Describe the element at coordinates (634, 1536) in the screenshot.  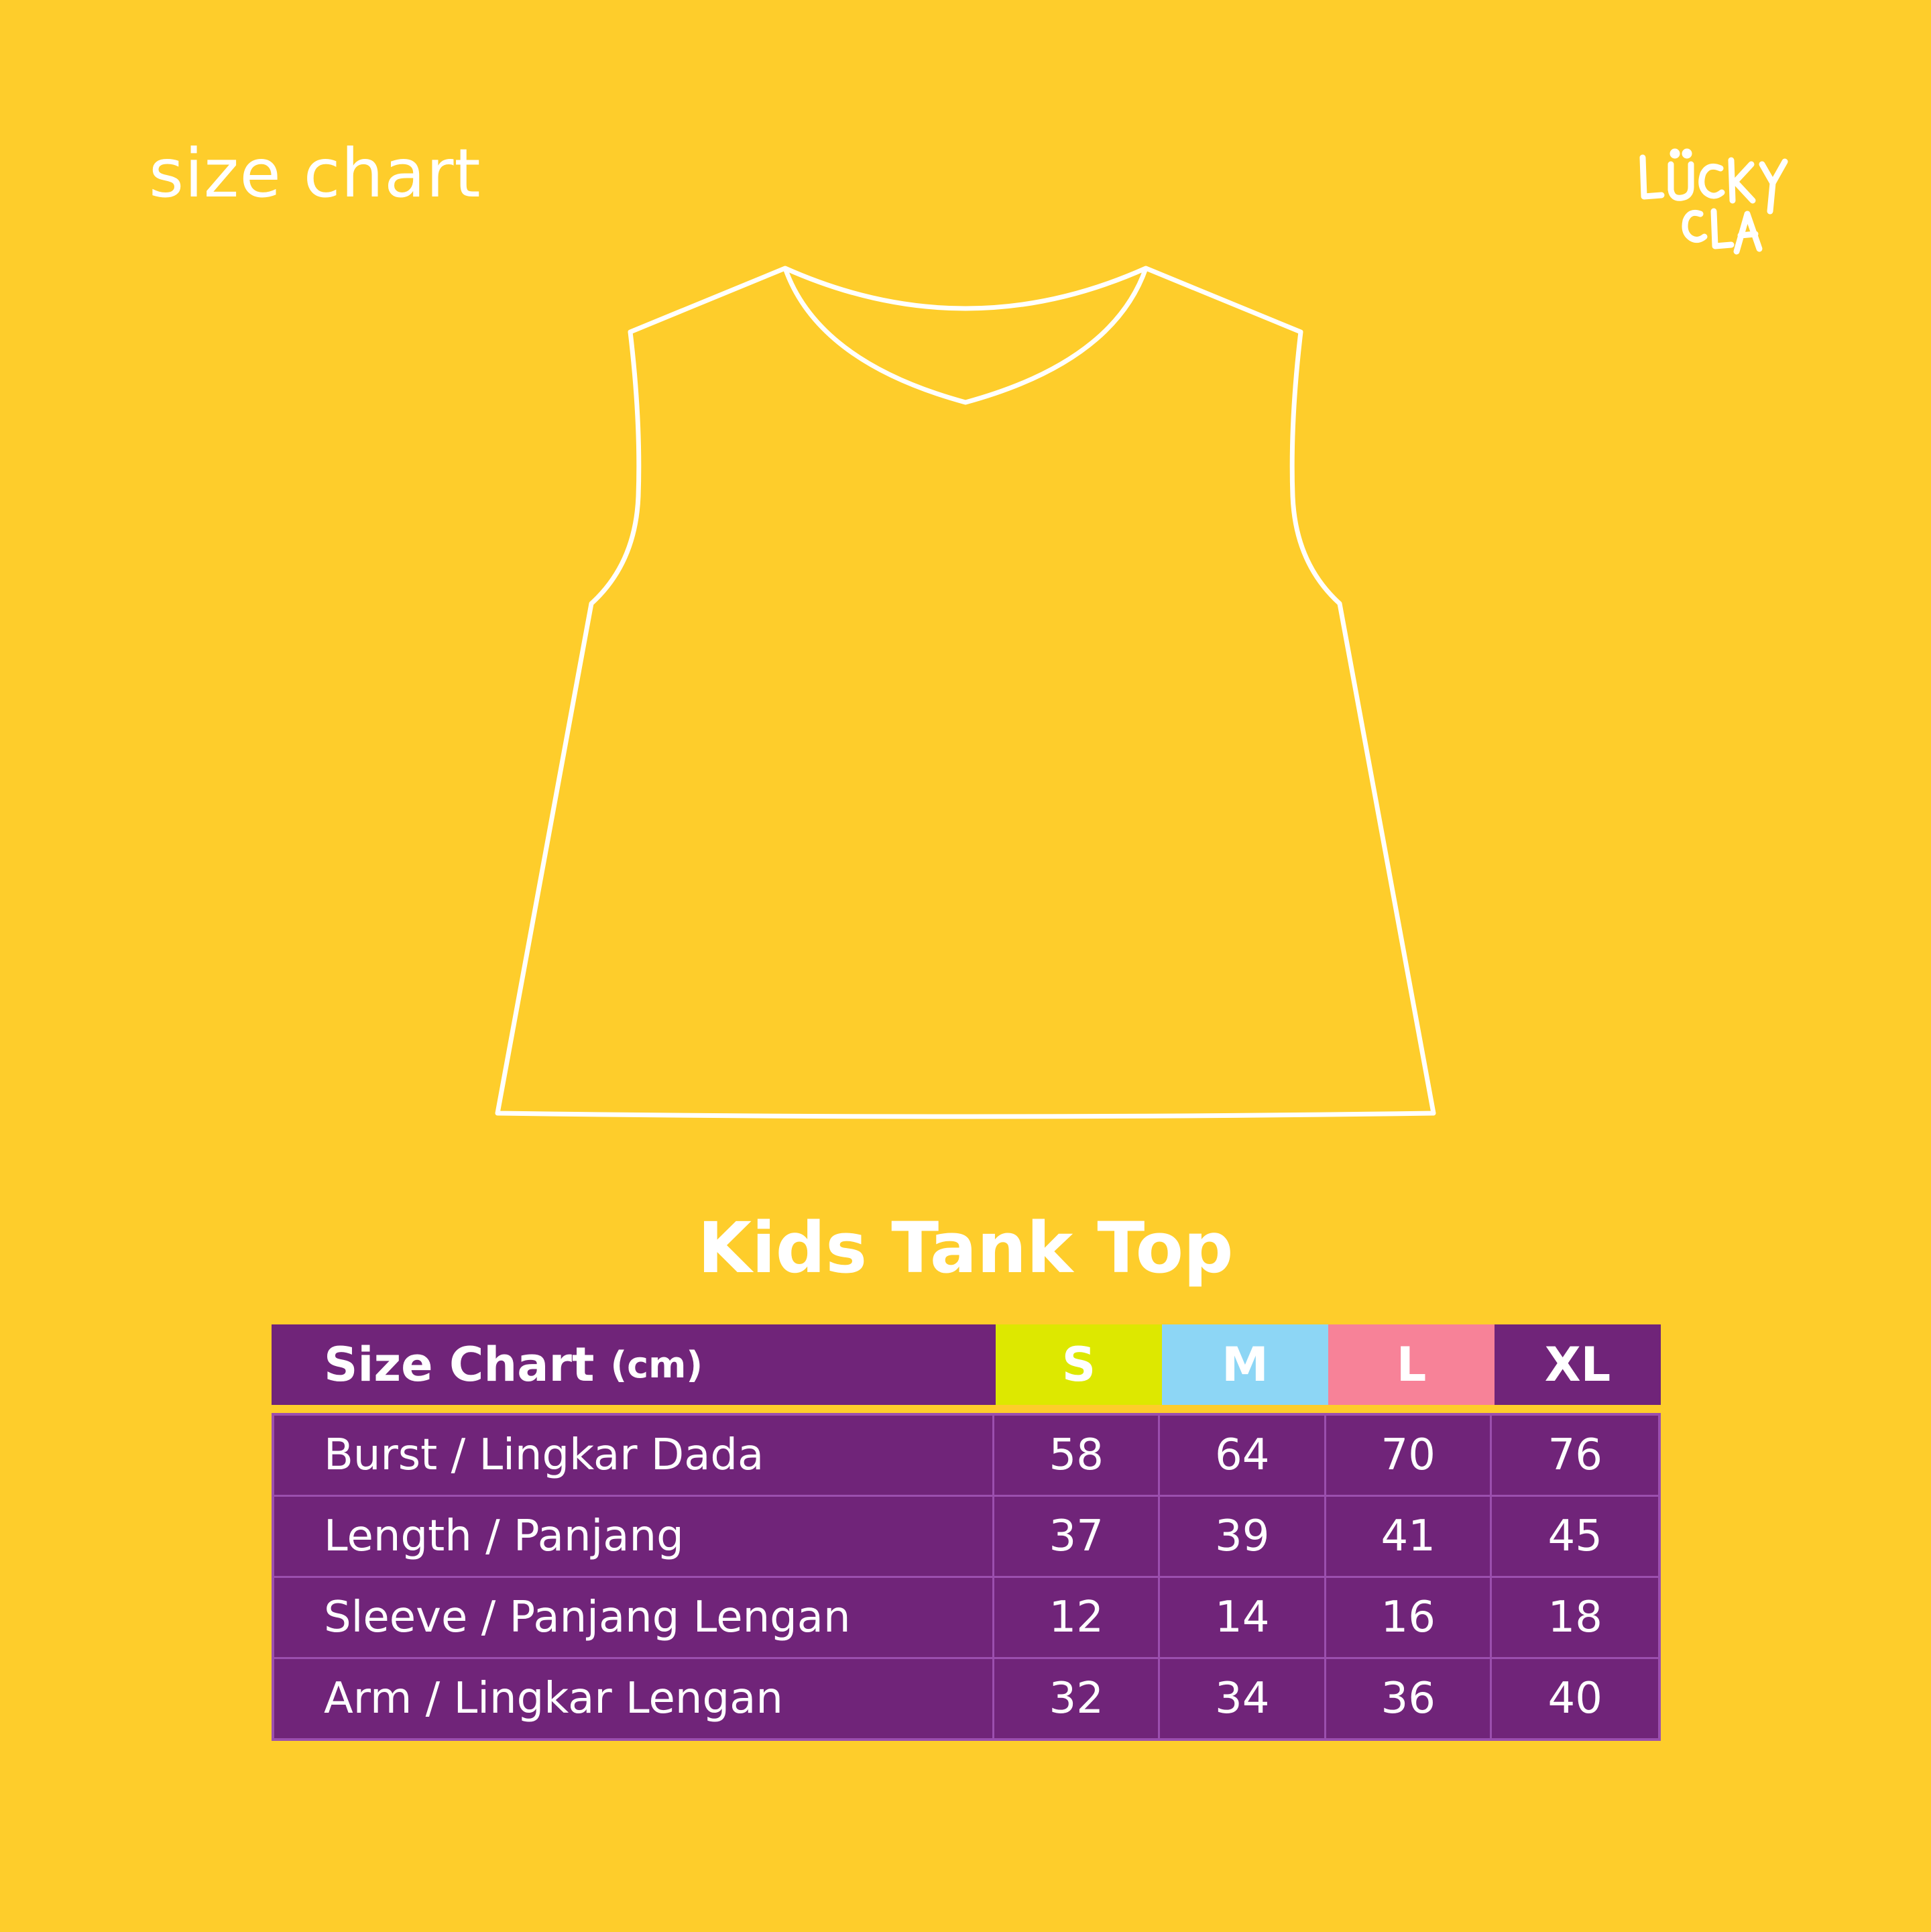
I see `row-label: Length / Panjang` at that location.